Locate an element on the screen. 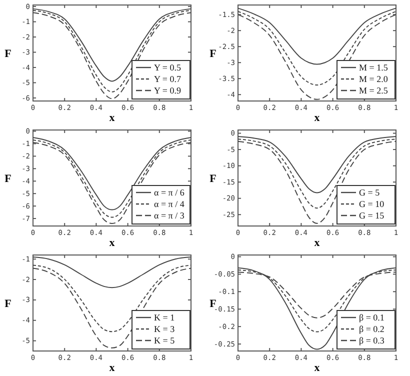 The height and width of the screenshot is (376, 410). legend-label: M = 1.5 is located at coordinates (373, 67).